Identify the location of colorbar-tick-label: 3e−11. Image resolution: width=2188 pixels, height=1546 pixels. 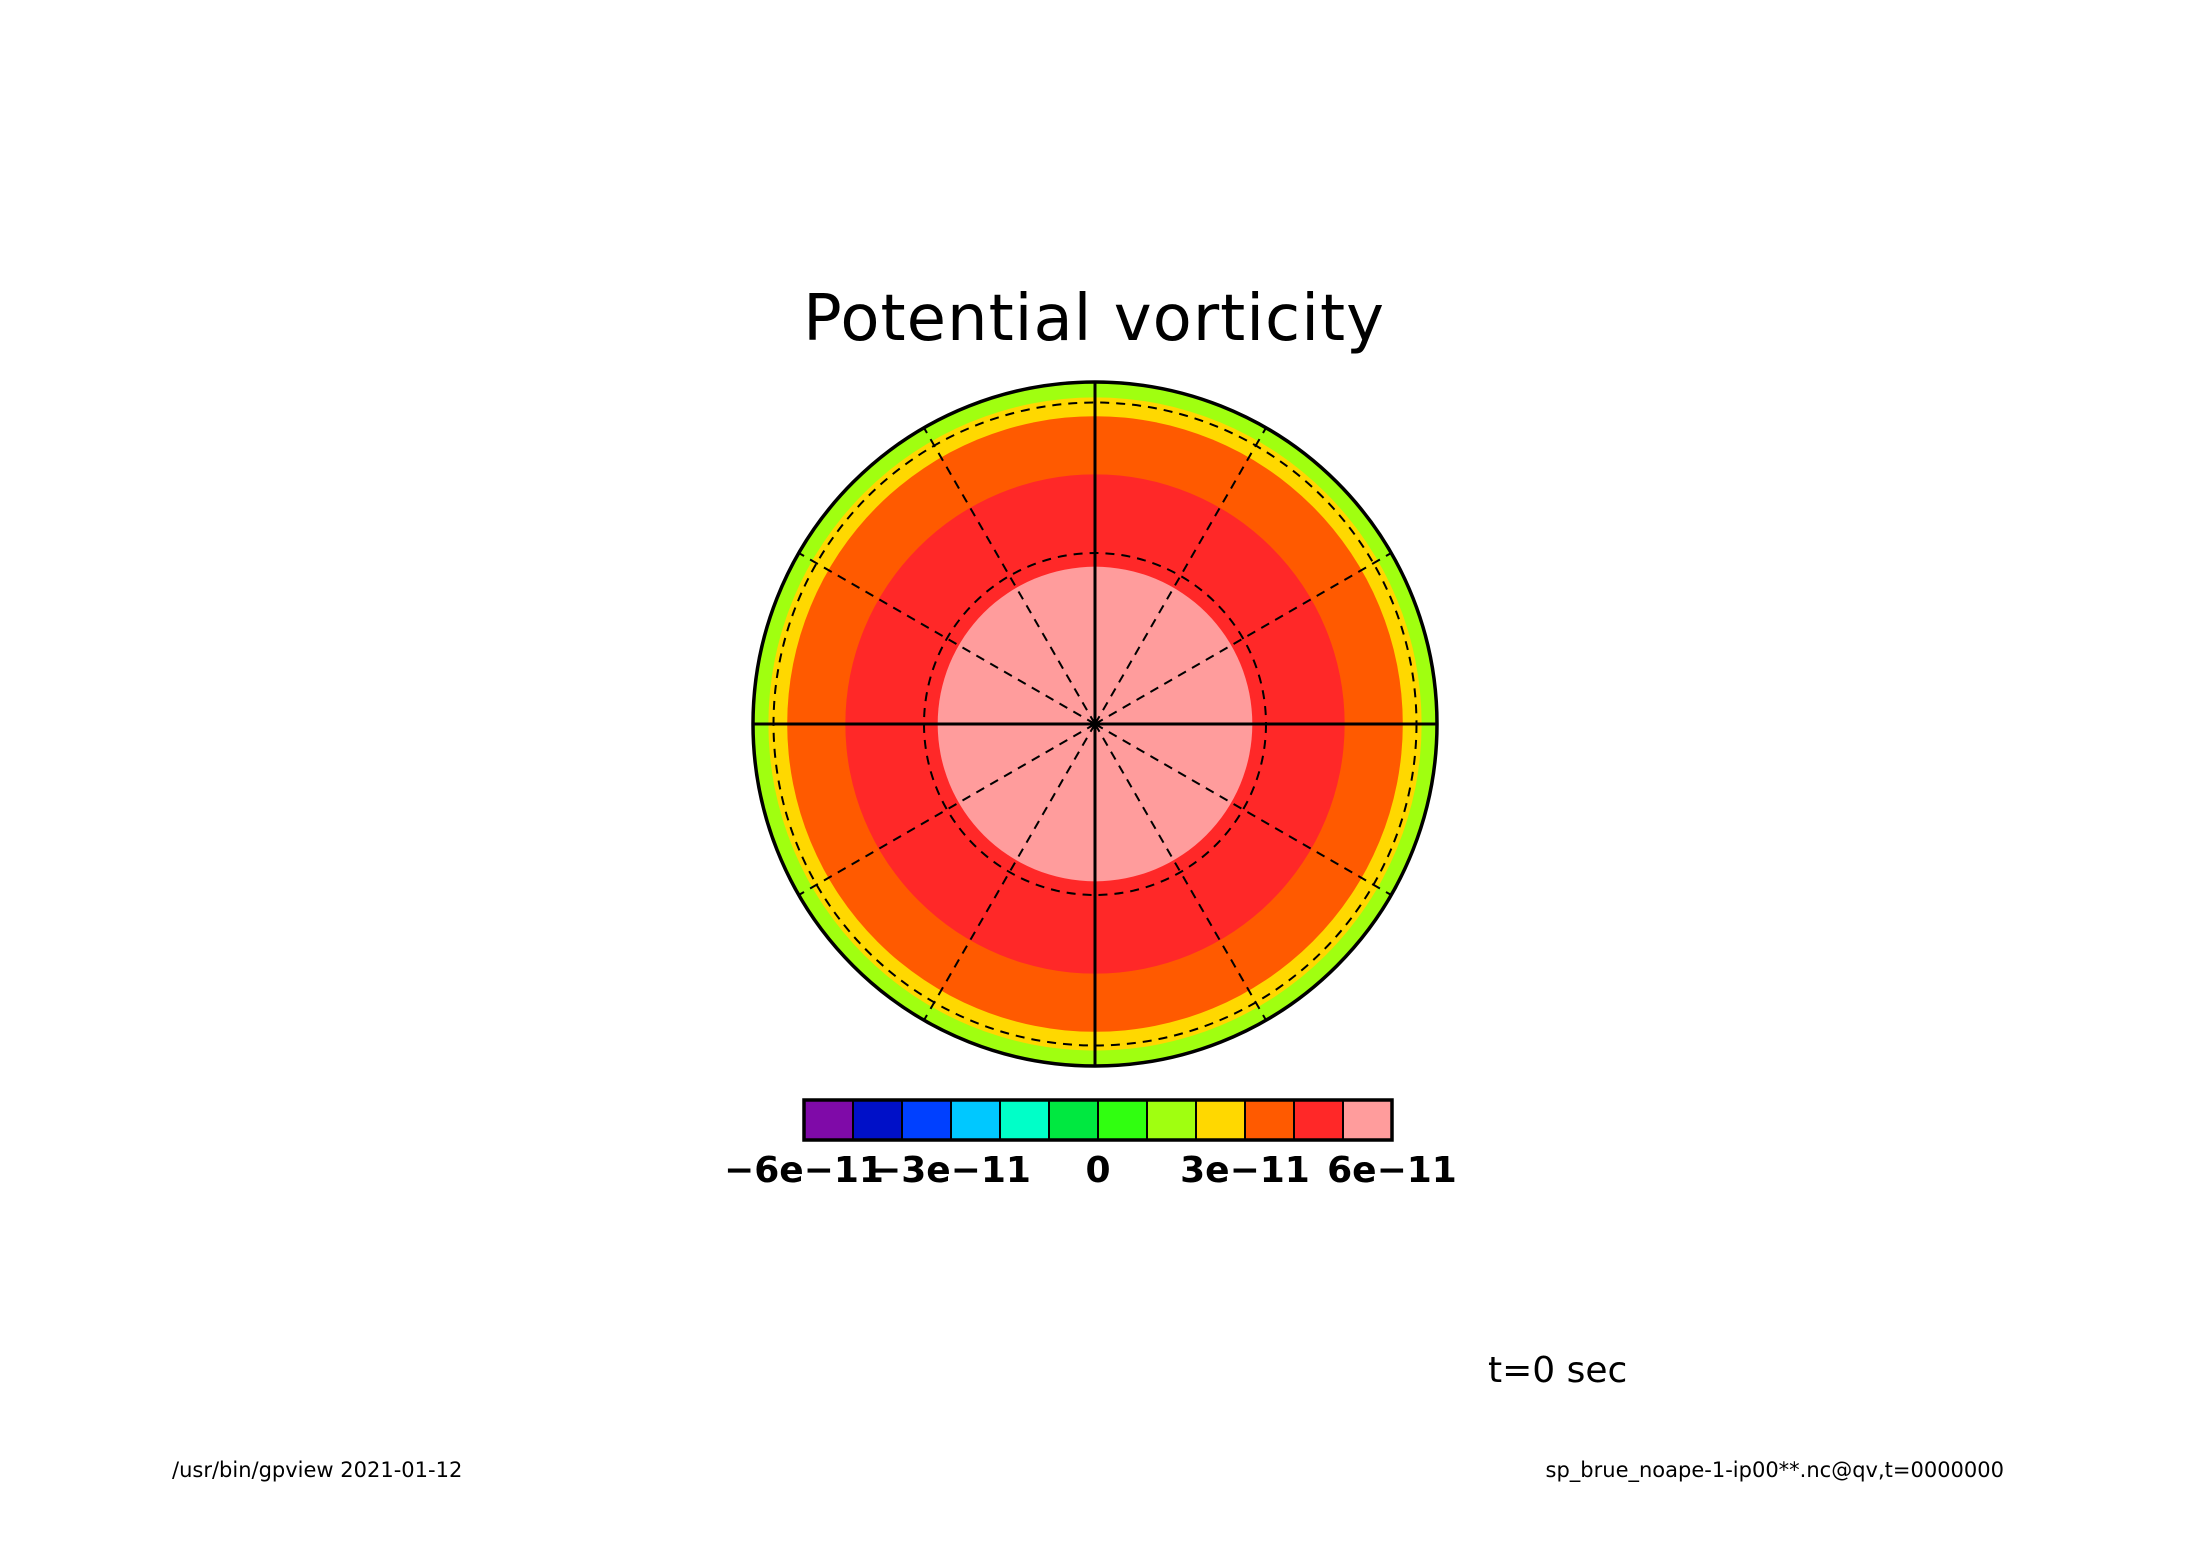
(1245, 1170).